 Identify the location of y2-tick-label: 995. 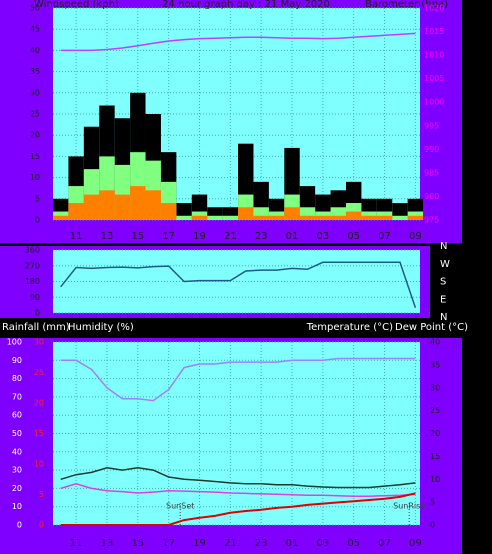
(431, 125).